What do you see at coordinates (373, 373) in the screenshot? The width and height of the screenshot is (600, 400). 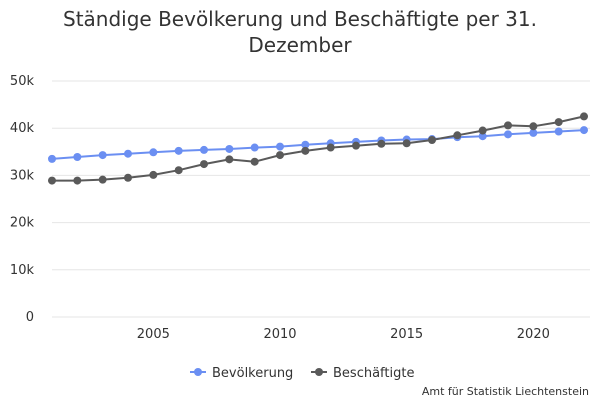 I see `legend-item-label: Beschäftigte` at bounding box center [373, 373].